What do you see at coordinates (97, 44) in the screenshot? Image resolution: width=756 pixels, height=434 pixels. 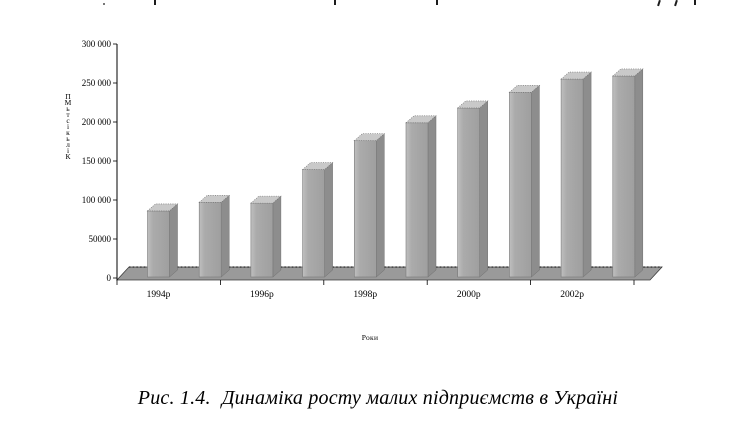 I see `y-tick-label: 300 000` at bounding box center [97, 44].